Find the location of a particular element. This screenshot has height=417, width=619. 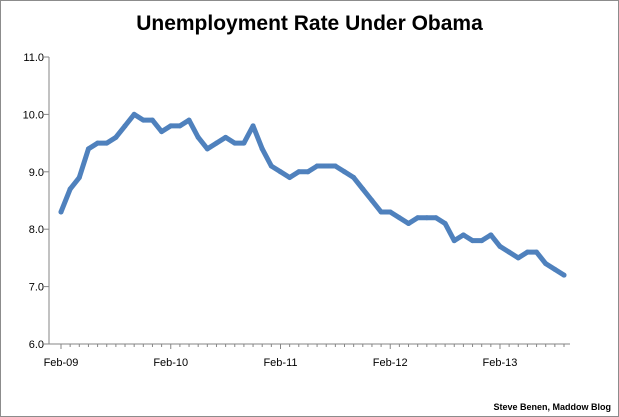

x-axis-ticks: Feb-09 Feb-10 Feb-11 Feb-12 Feb-13 is located at coordinates (304, 356).